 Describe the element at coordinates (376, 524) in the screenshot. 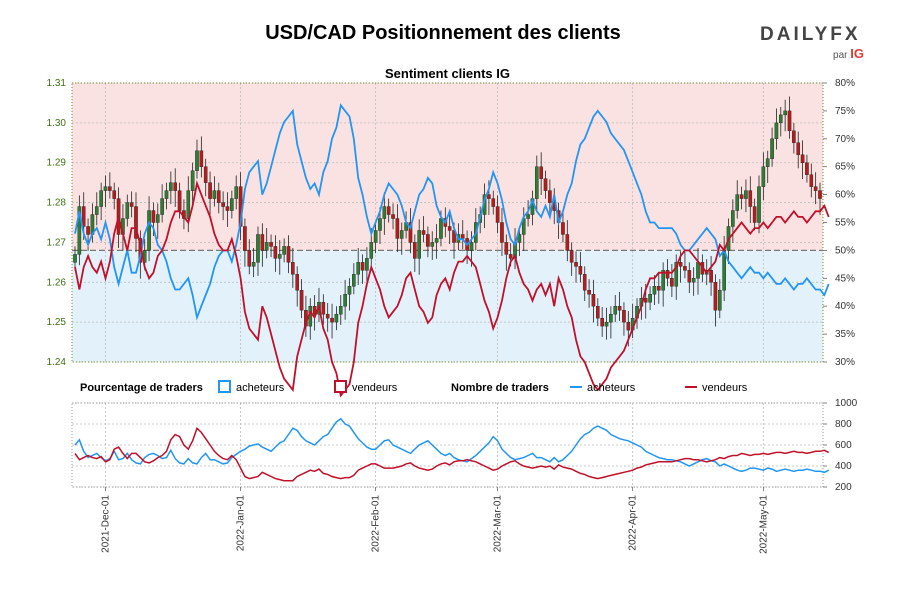

I see `x-tick-label: 2022-Feb-01` at that location.